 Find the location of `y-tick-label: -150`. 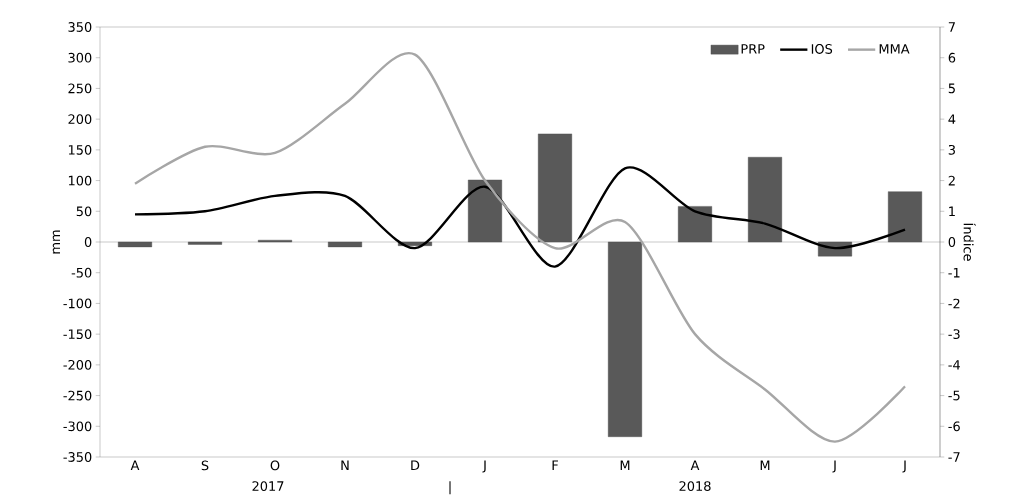

y-tick-label: -150 is located at coordinates (77, 334).